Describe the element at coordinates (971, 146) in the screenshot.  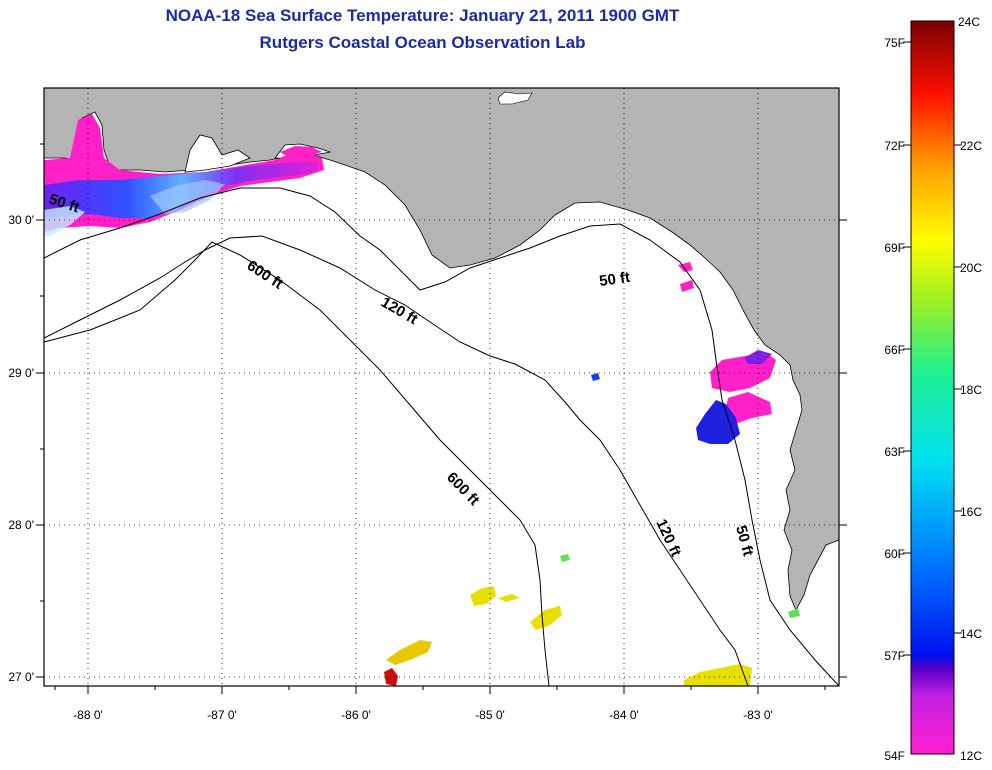
I see `colorbar-label-c: 22C` at that location.